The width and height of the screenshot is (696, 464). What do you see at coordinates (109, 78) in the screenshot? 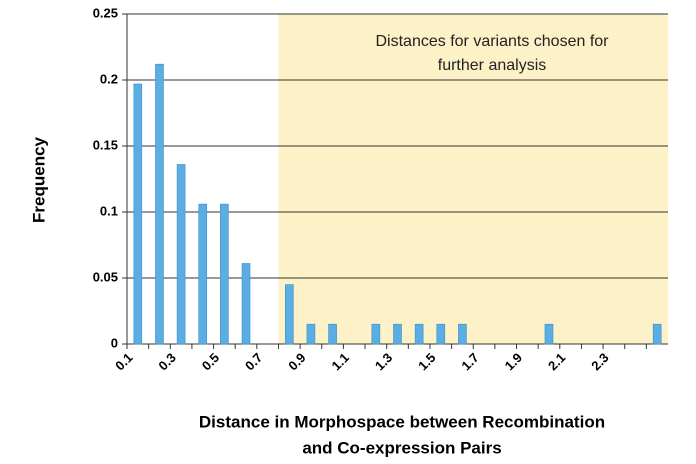
I see `y-tick-label: 0.2` at bounding box center [109, 78].